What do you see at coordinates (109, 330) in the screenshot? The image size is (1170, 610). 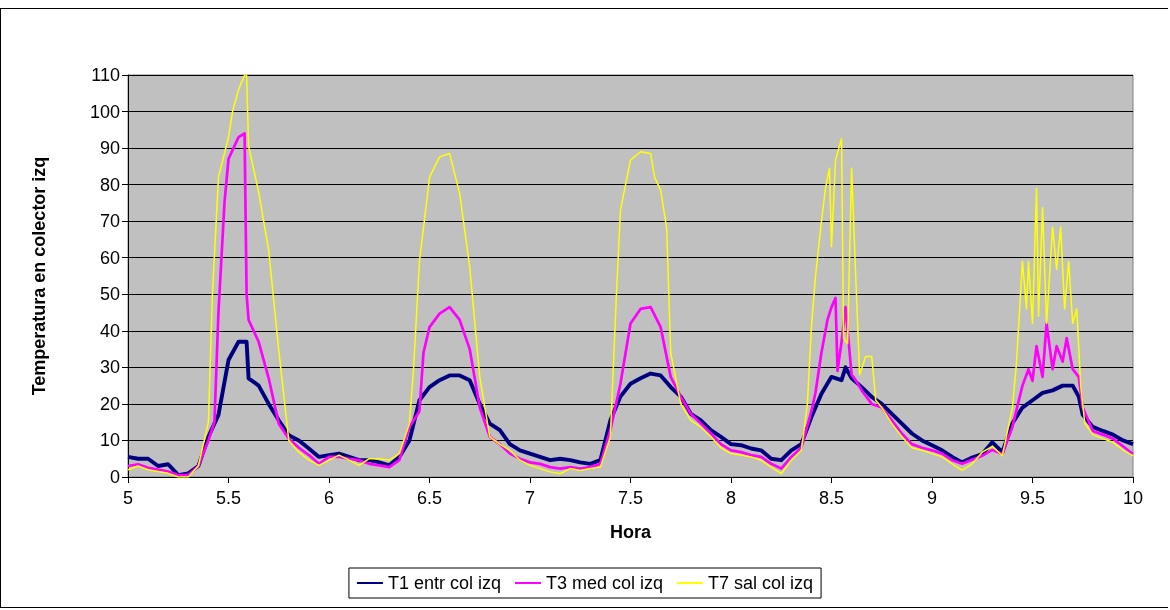 I see `y-tick-label: 40` at bounding box center [109, 330].